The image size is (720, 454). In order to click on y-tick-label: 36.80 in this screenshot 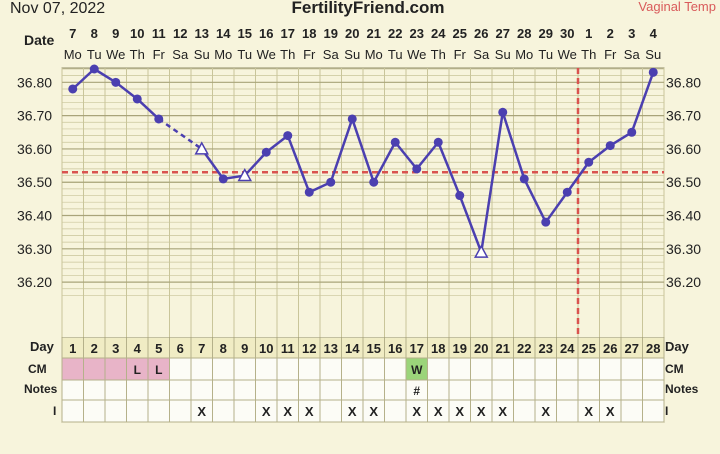, I will do `click(34, 82)`.